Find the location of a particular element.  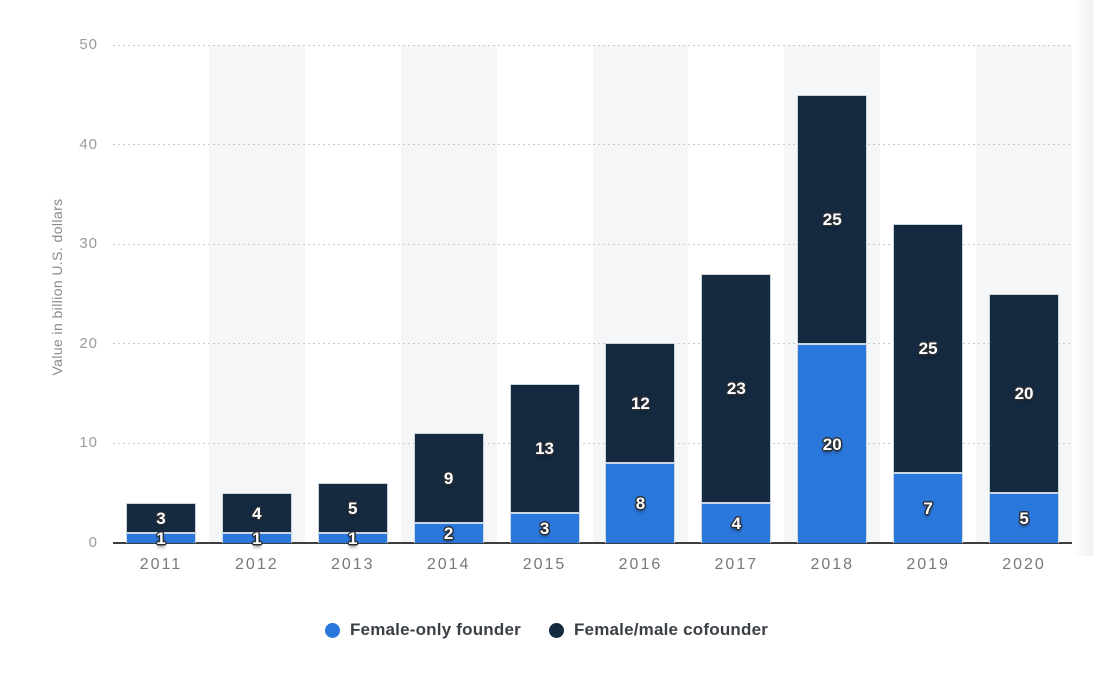

bar-segment-female-male-cofounder: 9 is located at coordinates (448, 478).